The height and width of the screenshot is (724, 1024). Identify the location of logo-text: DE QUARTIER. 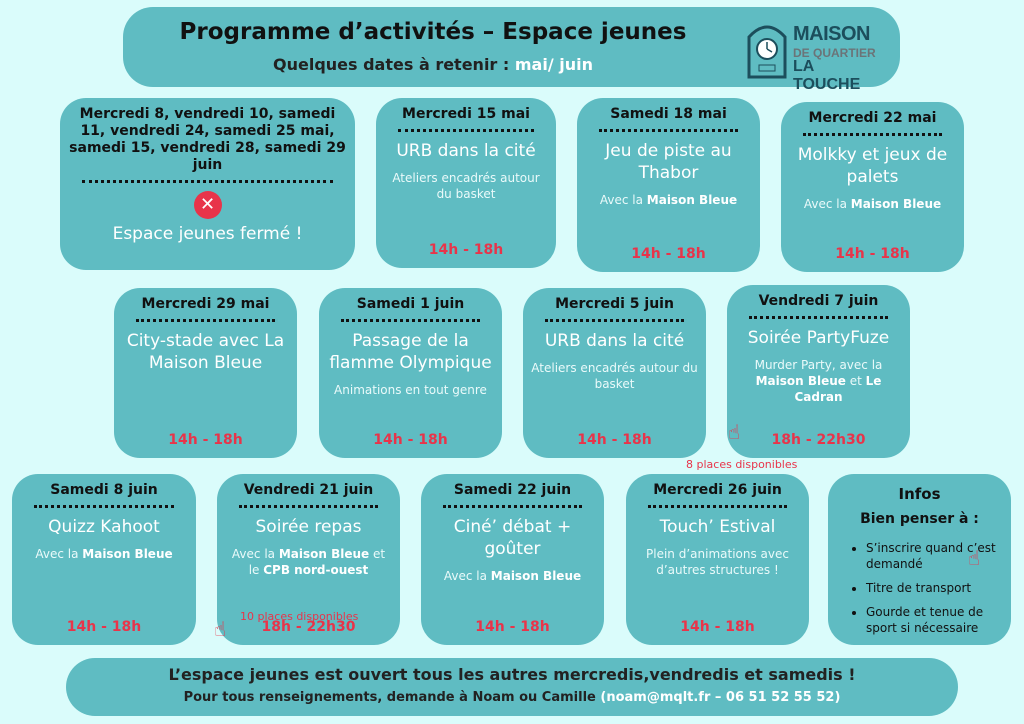
(834, 53).